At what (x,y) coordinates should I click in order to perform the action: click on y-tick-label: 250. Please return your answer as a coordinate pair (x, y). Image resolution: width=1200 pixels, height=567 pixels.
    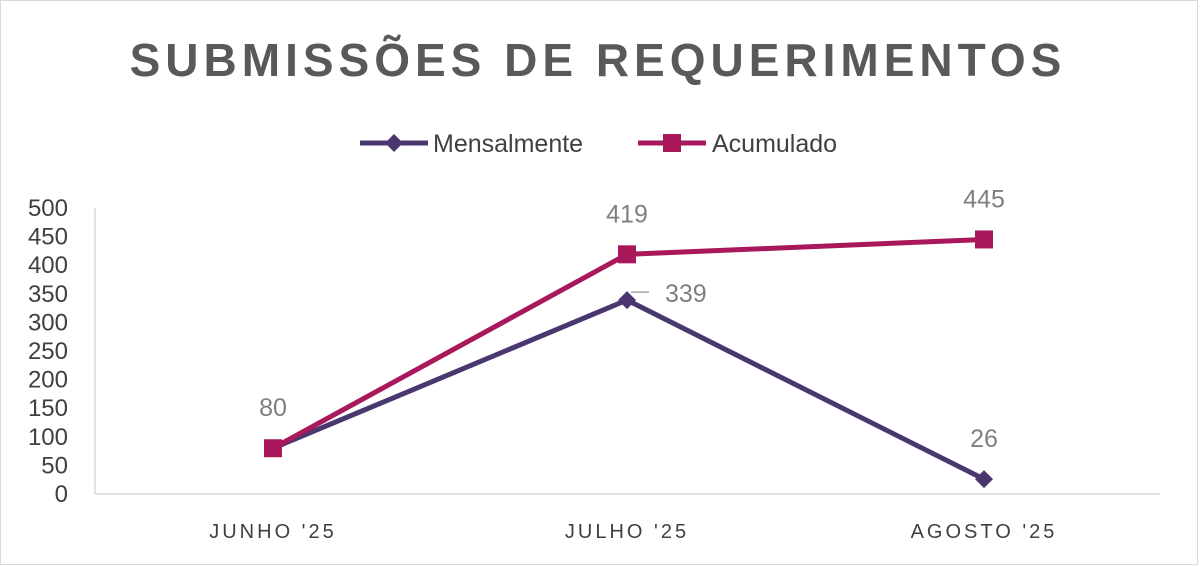
    Looking at the image, I should click on (48, 351).